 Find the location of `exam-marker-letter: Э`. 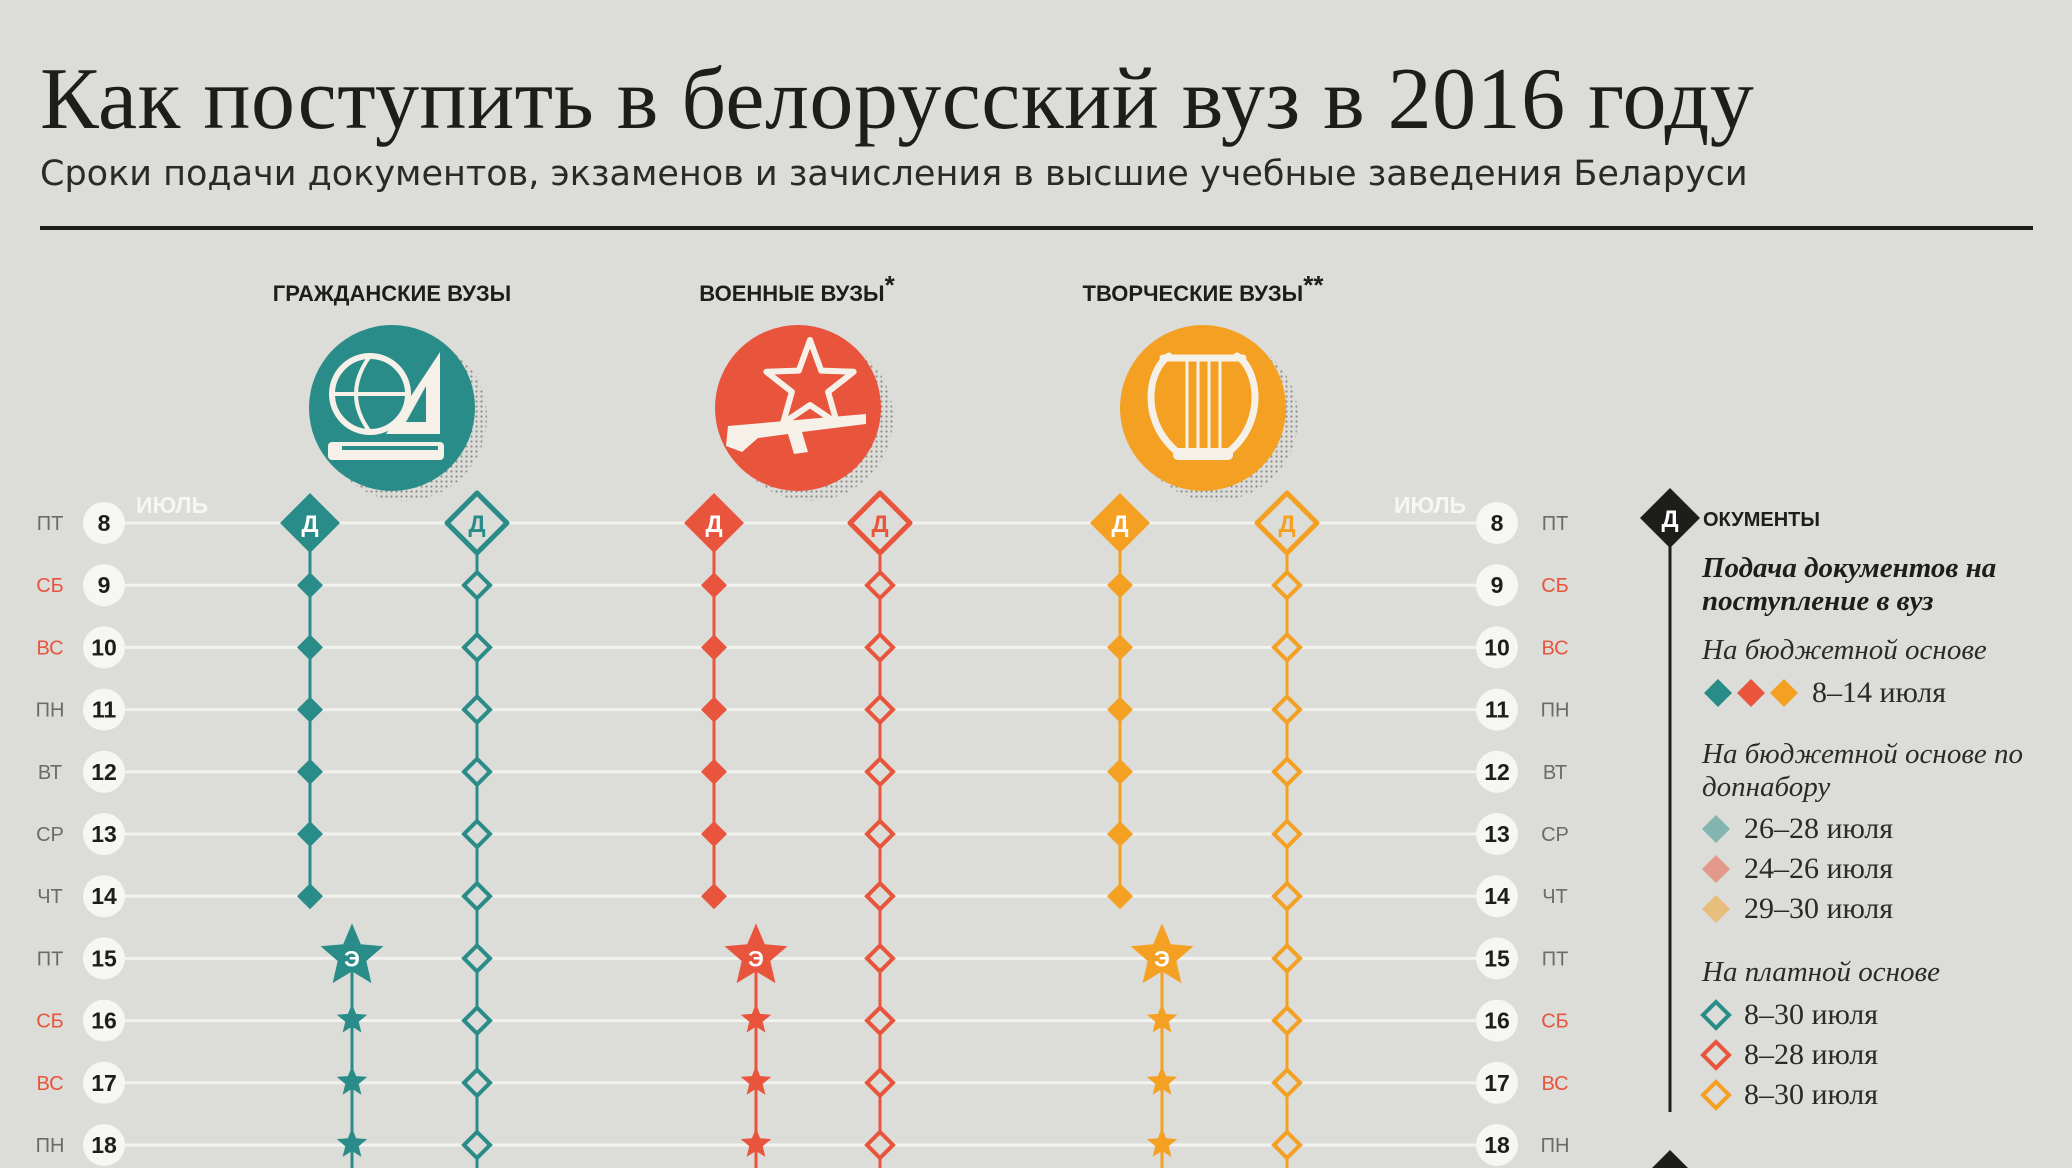

exam-marker-letter: Э is located at coordinates (352, 958).